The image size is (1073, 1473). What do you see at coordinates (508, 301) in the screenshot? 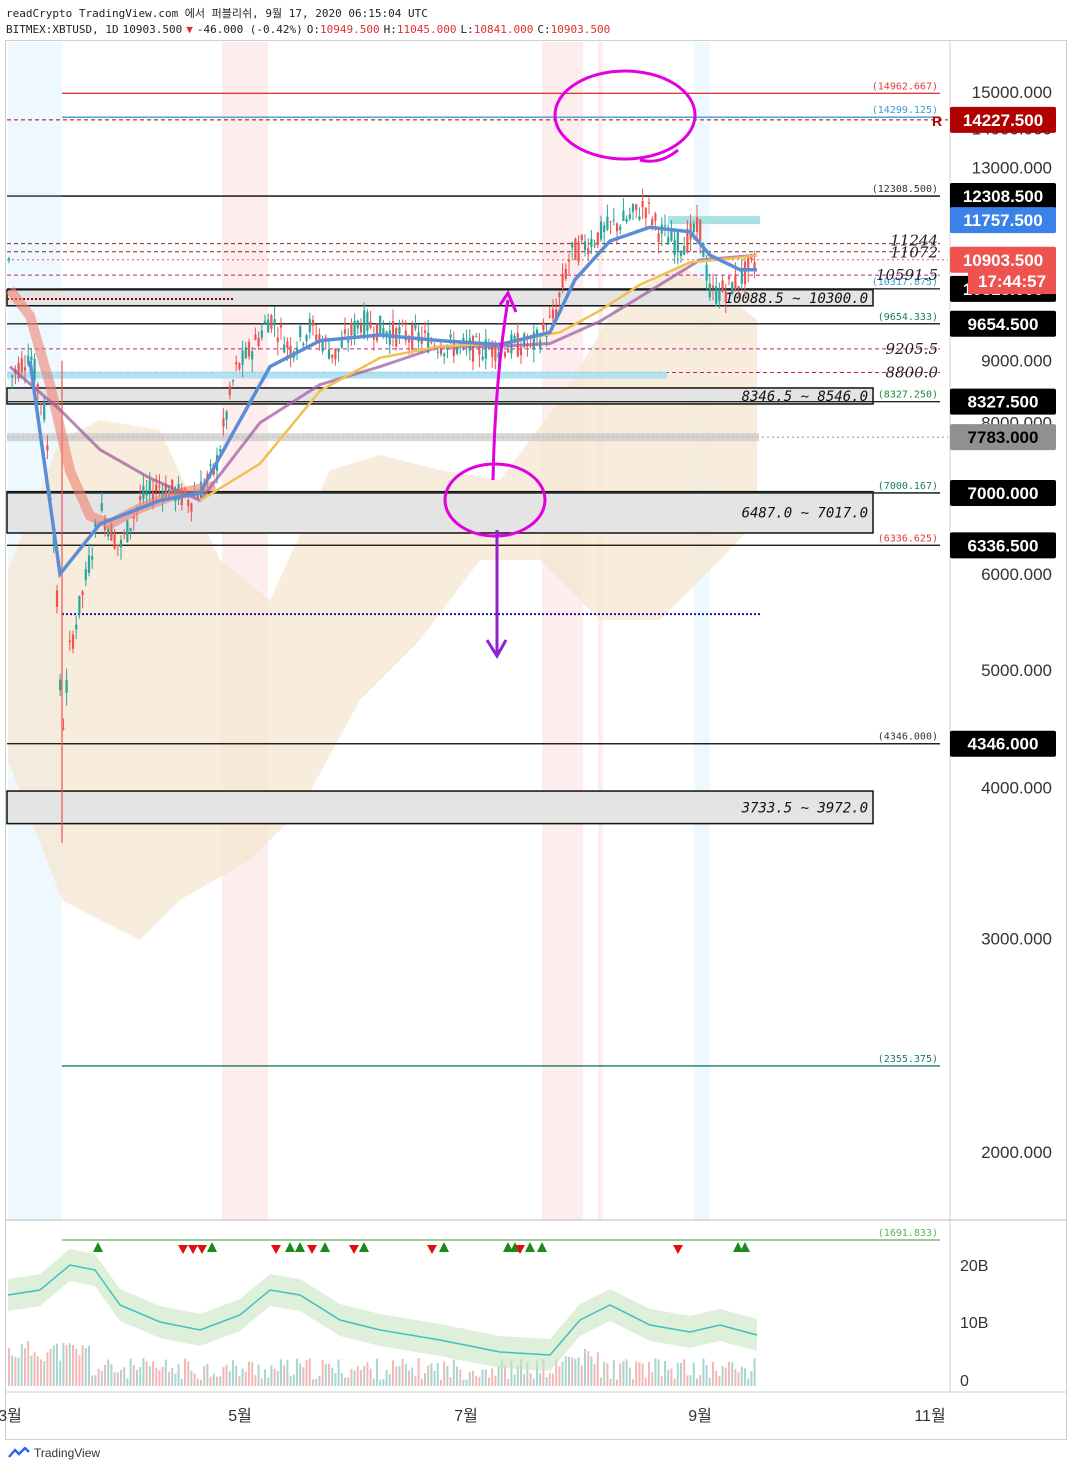
I see `annotation-arrowhead-up` at bounding box center [508, 301].